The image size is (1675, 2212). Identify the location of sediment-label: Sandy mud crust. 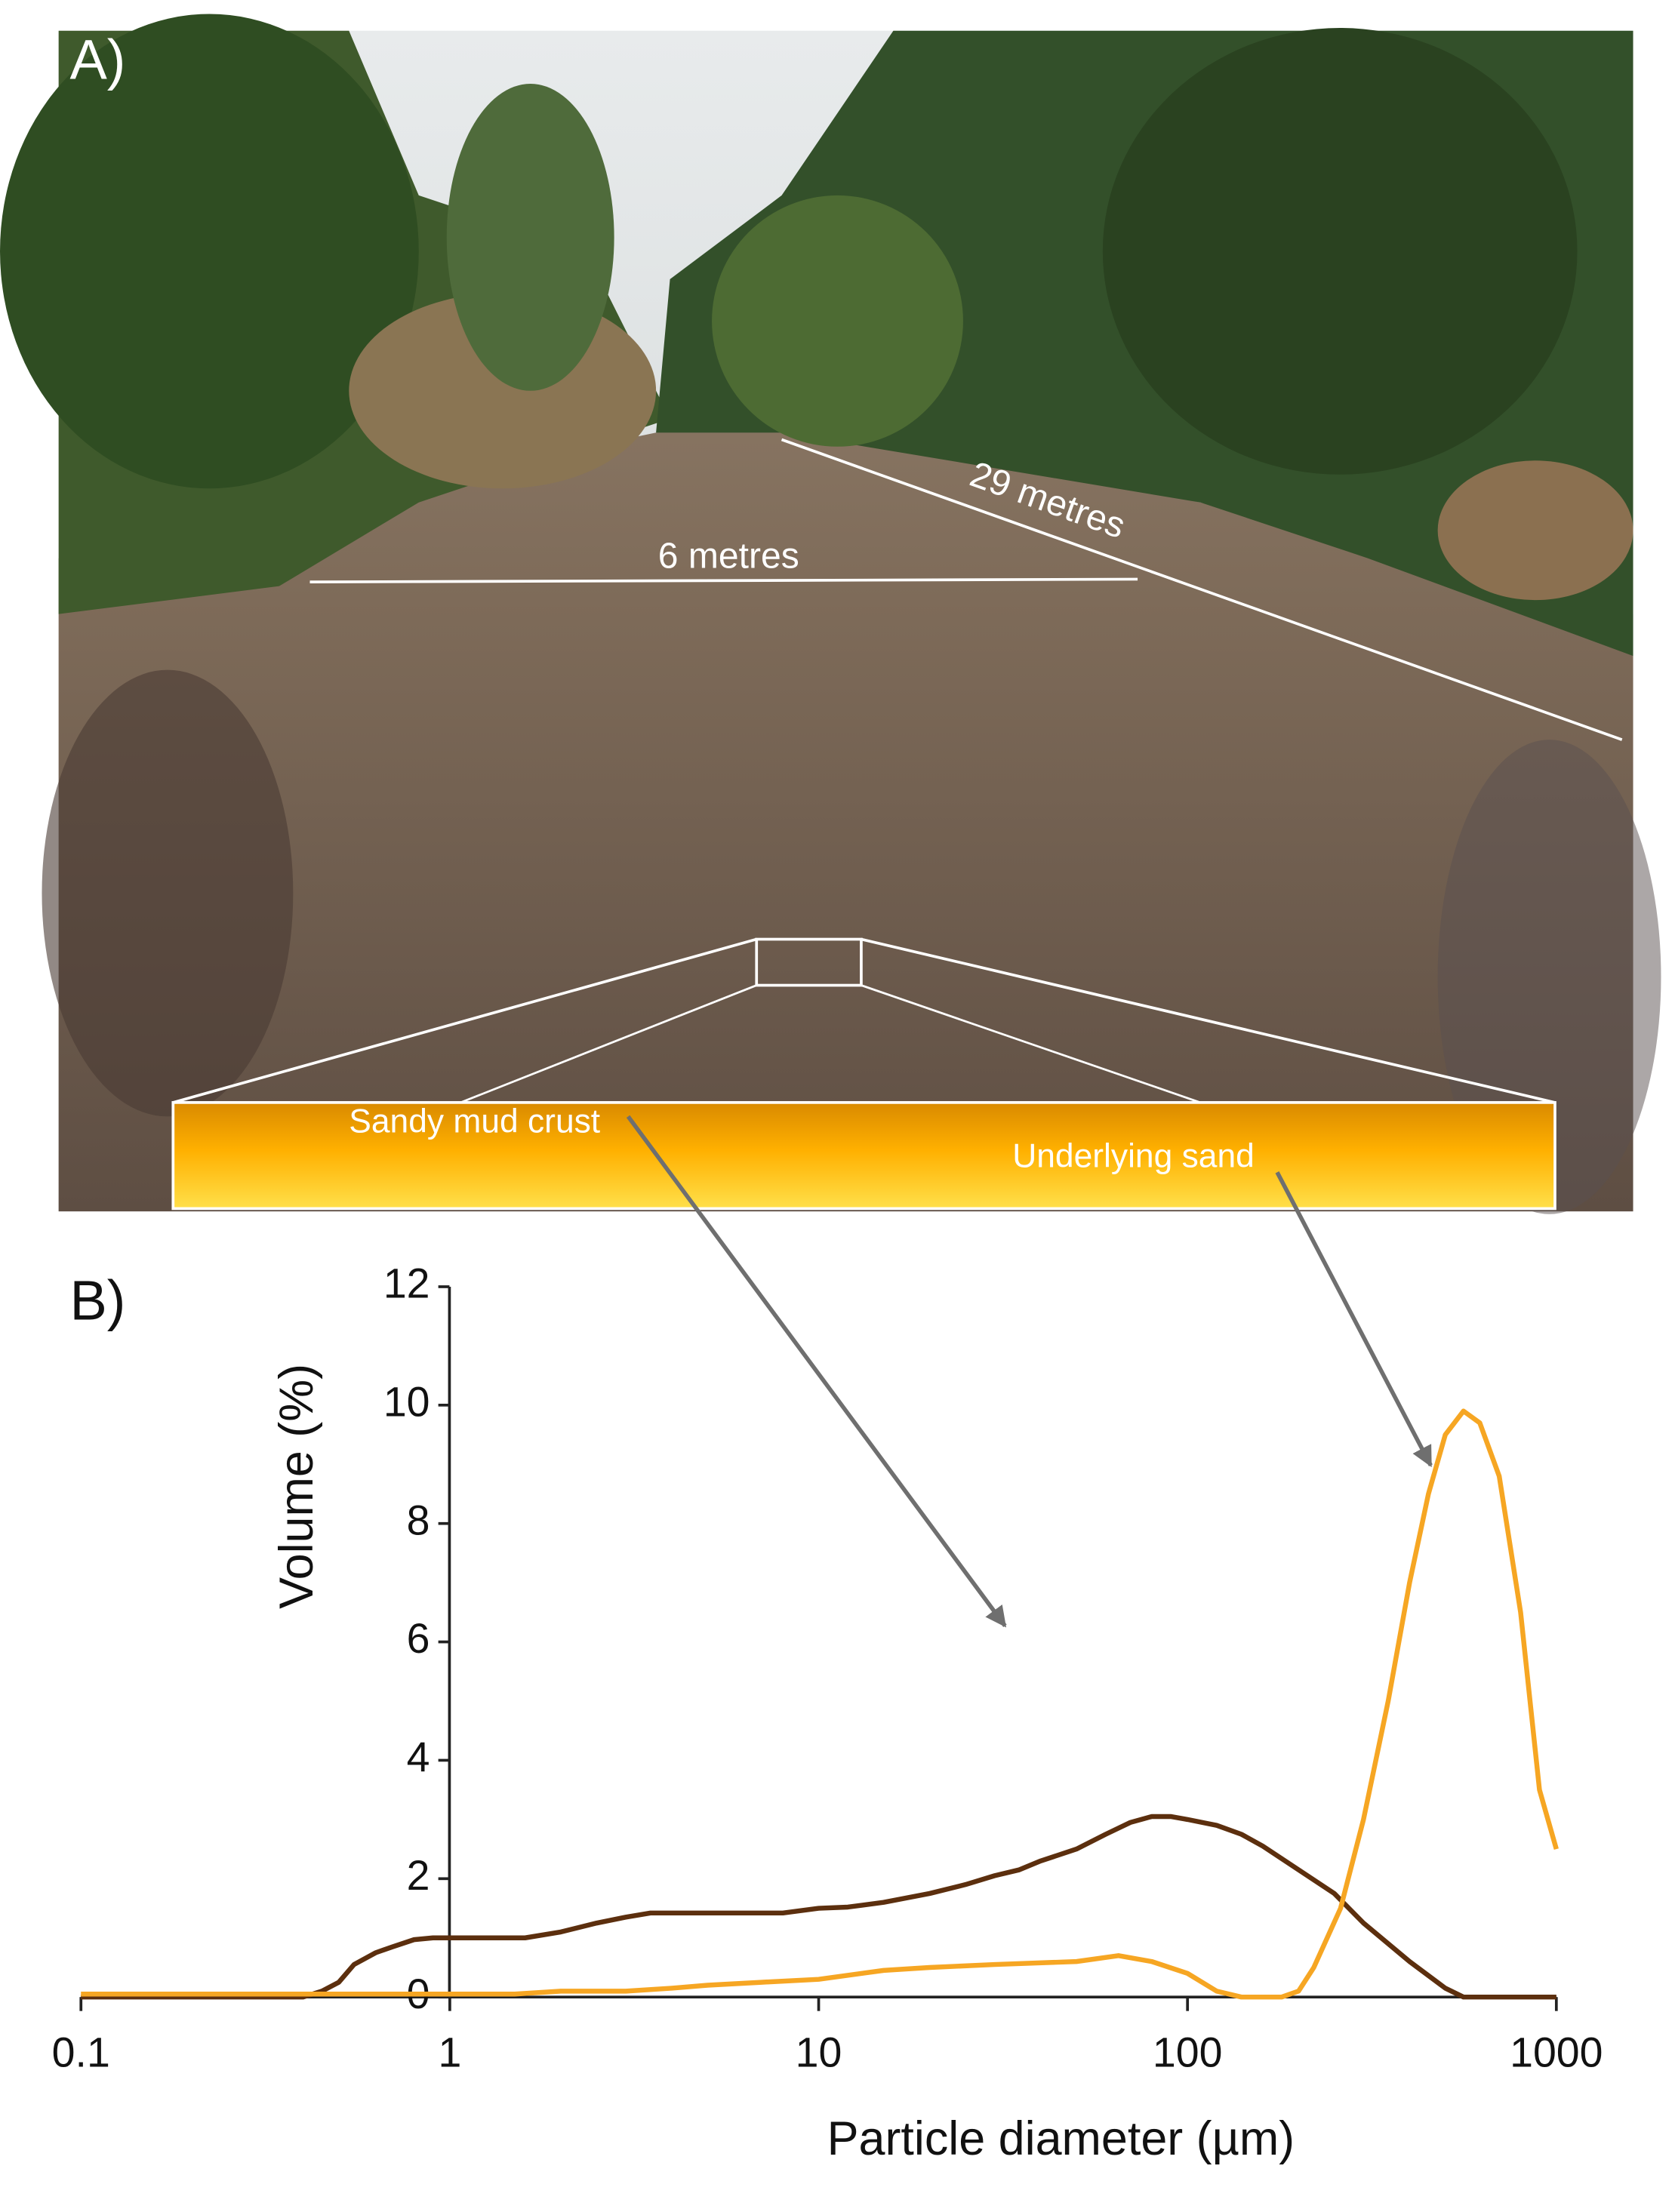
(474, 1121).